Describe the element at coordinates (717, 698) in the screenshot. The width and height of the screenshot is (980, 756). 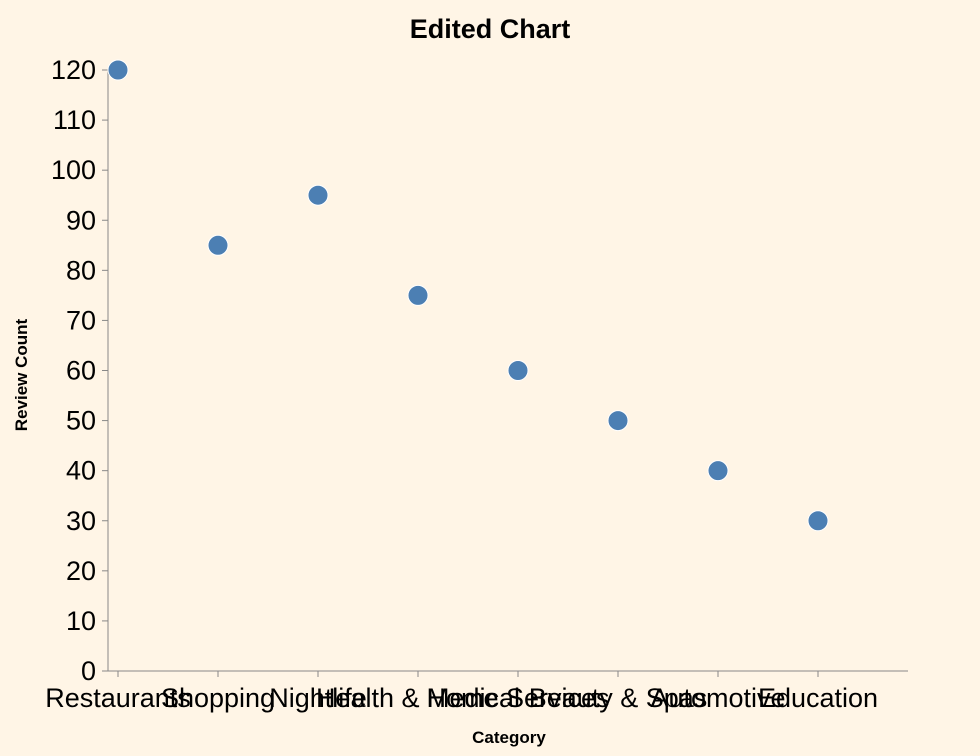
I see `x-tick-label: Automotive` at that location.